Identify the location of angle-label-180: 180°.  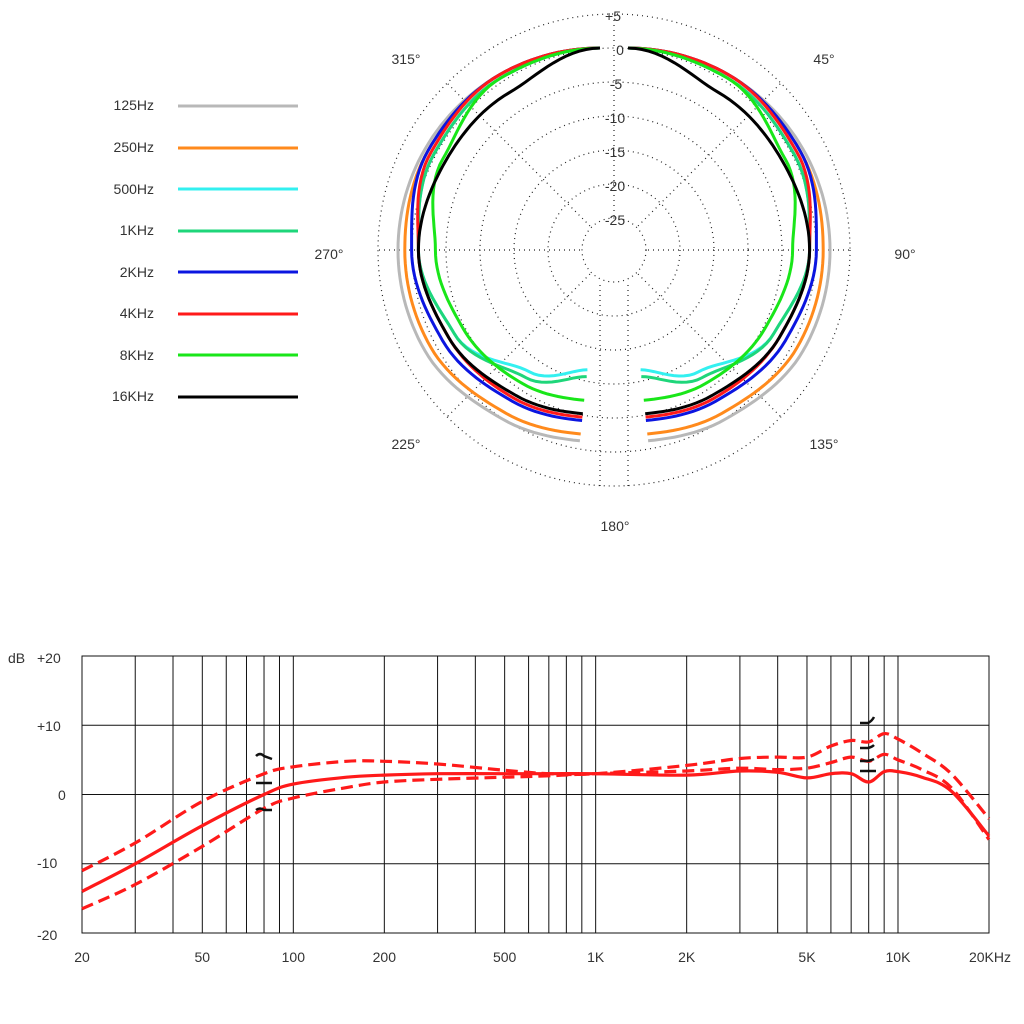
(615, 526).